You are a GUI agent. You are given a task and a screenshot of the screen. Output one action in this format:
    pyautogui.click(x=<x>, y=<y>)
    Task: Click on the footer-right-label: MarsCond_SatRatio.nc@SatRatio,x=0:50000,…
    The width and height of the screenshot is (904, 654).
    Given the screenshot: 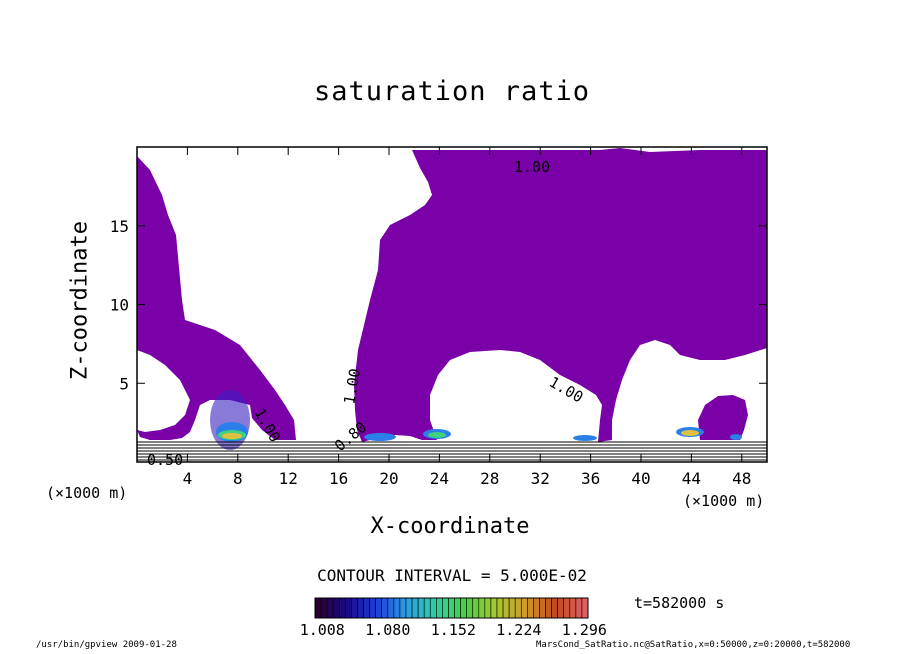 What is the action you would take?
    pyautogui.click(x=693, y=645)
    